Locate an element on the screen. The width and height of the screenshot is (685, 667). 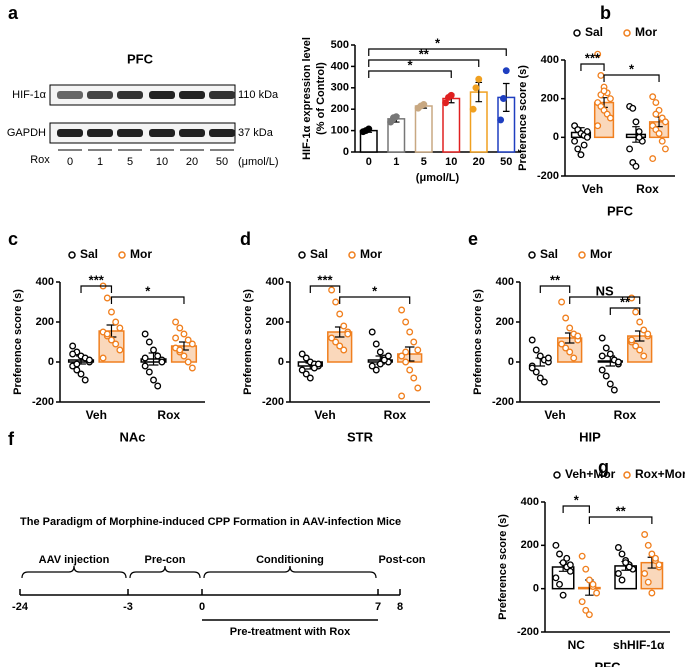
blot-row-label: GAPDH is located at coordinates (26, 133).